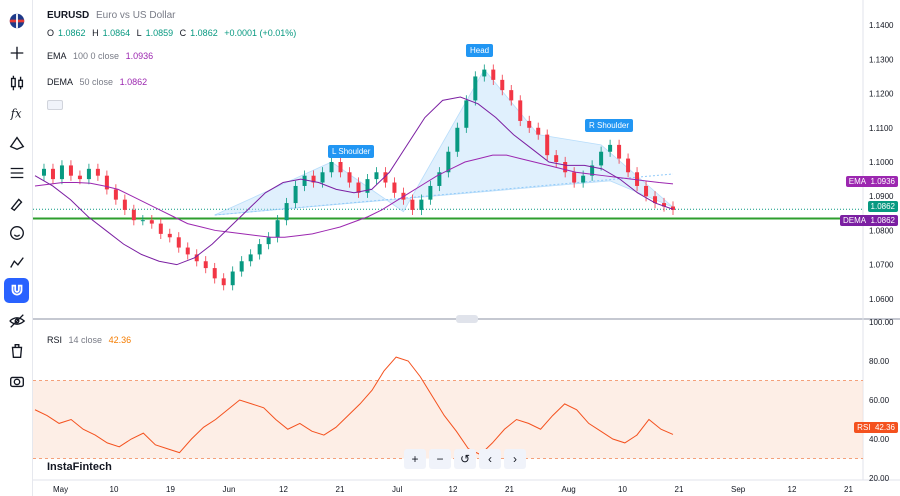 This screenshot has height=496, width=900. What do you see at coordinates (884, 427) in the screenshot?
I see `rsi-tag-value: 42.36` at bounding box center [884, 427].